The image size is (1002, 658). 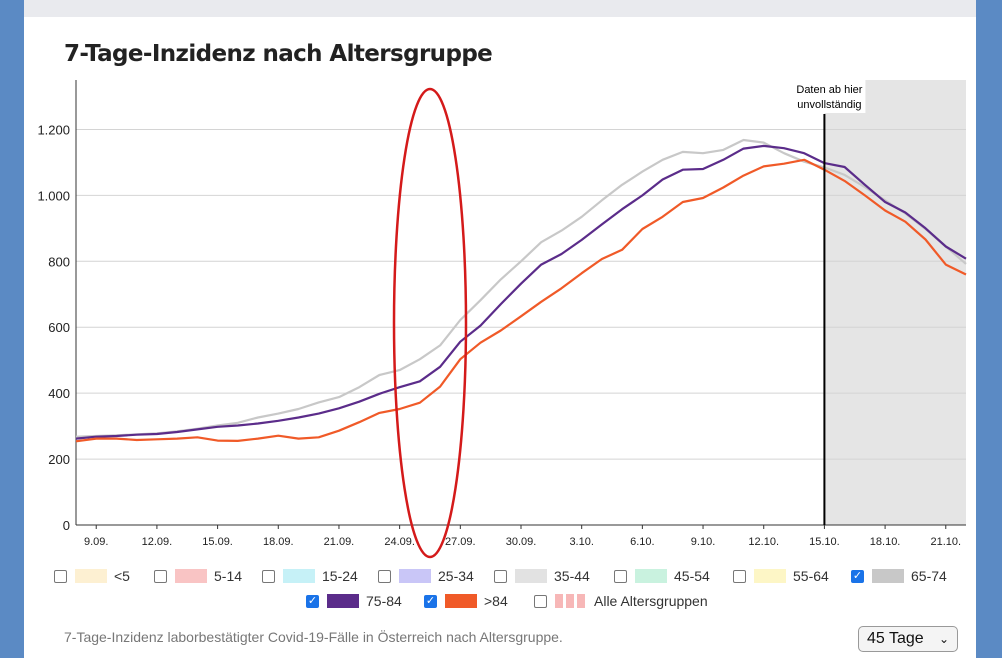 What do you see at coordinates (703, 542) in the screenshot?
I see `x-tick-label: 9.10.` at bounding box center [703, 542].